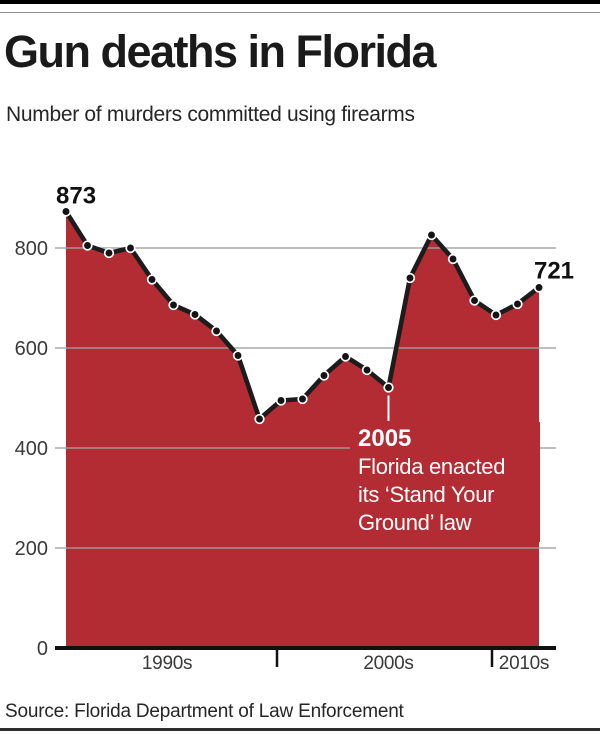 The image size is (600, 734). Describe the element at coordinates (66, 211) in the screenshot. I see `data-point-1990` at that location.